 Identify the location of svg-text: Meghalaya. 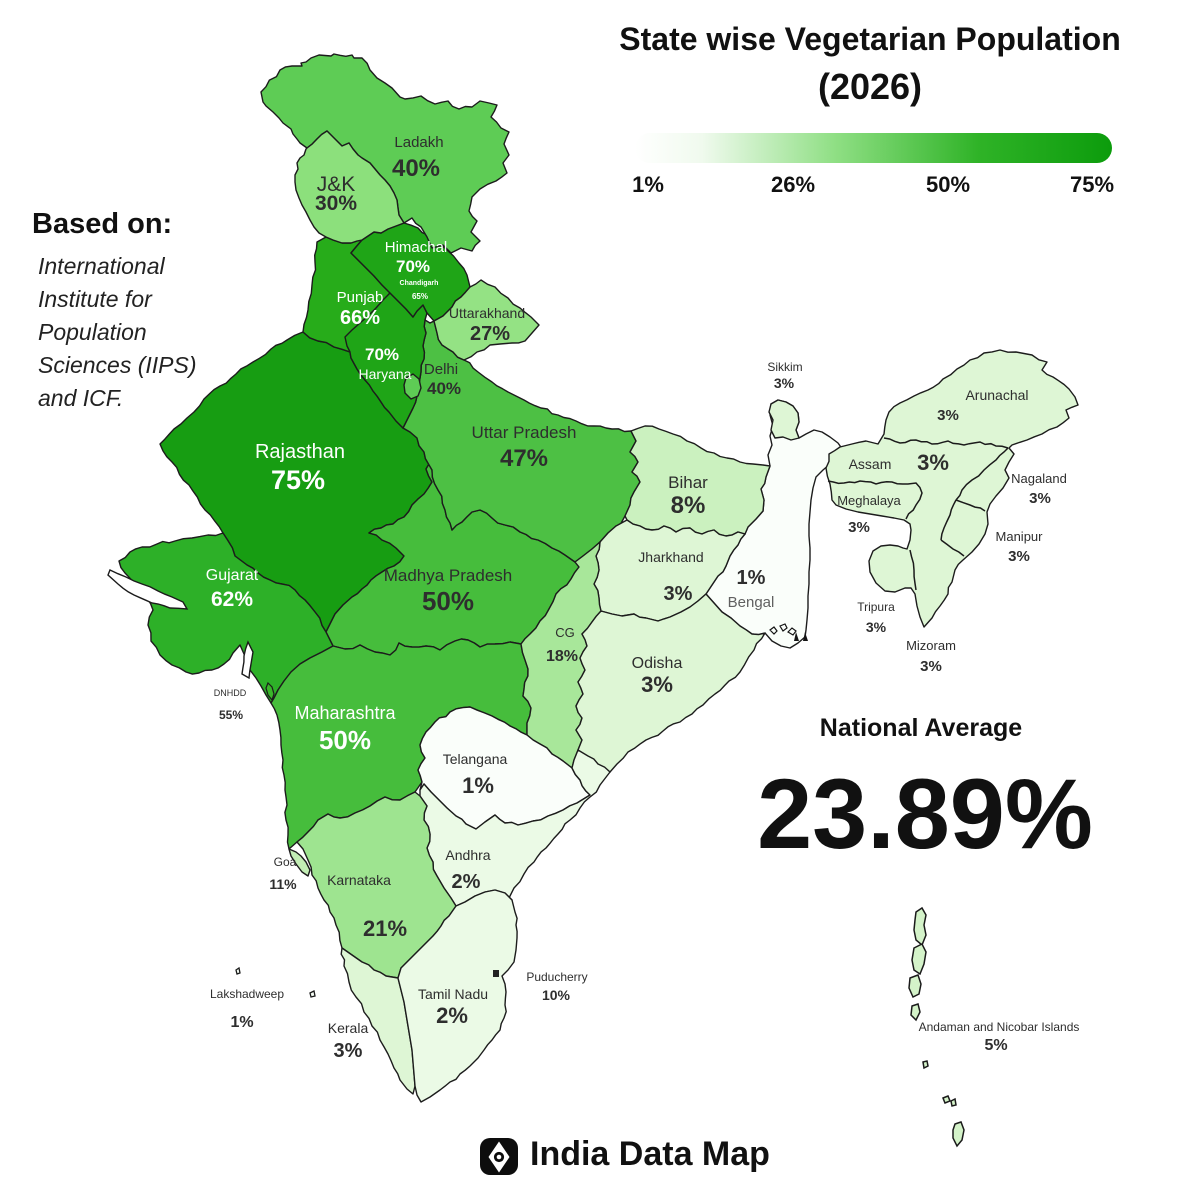
(869, 500).